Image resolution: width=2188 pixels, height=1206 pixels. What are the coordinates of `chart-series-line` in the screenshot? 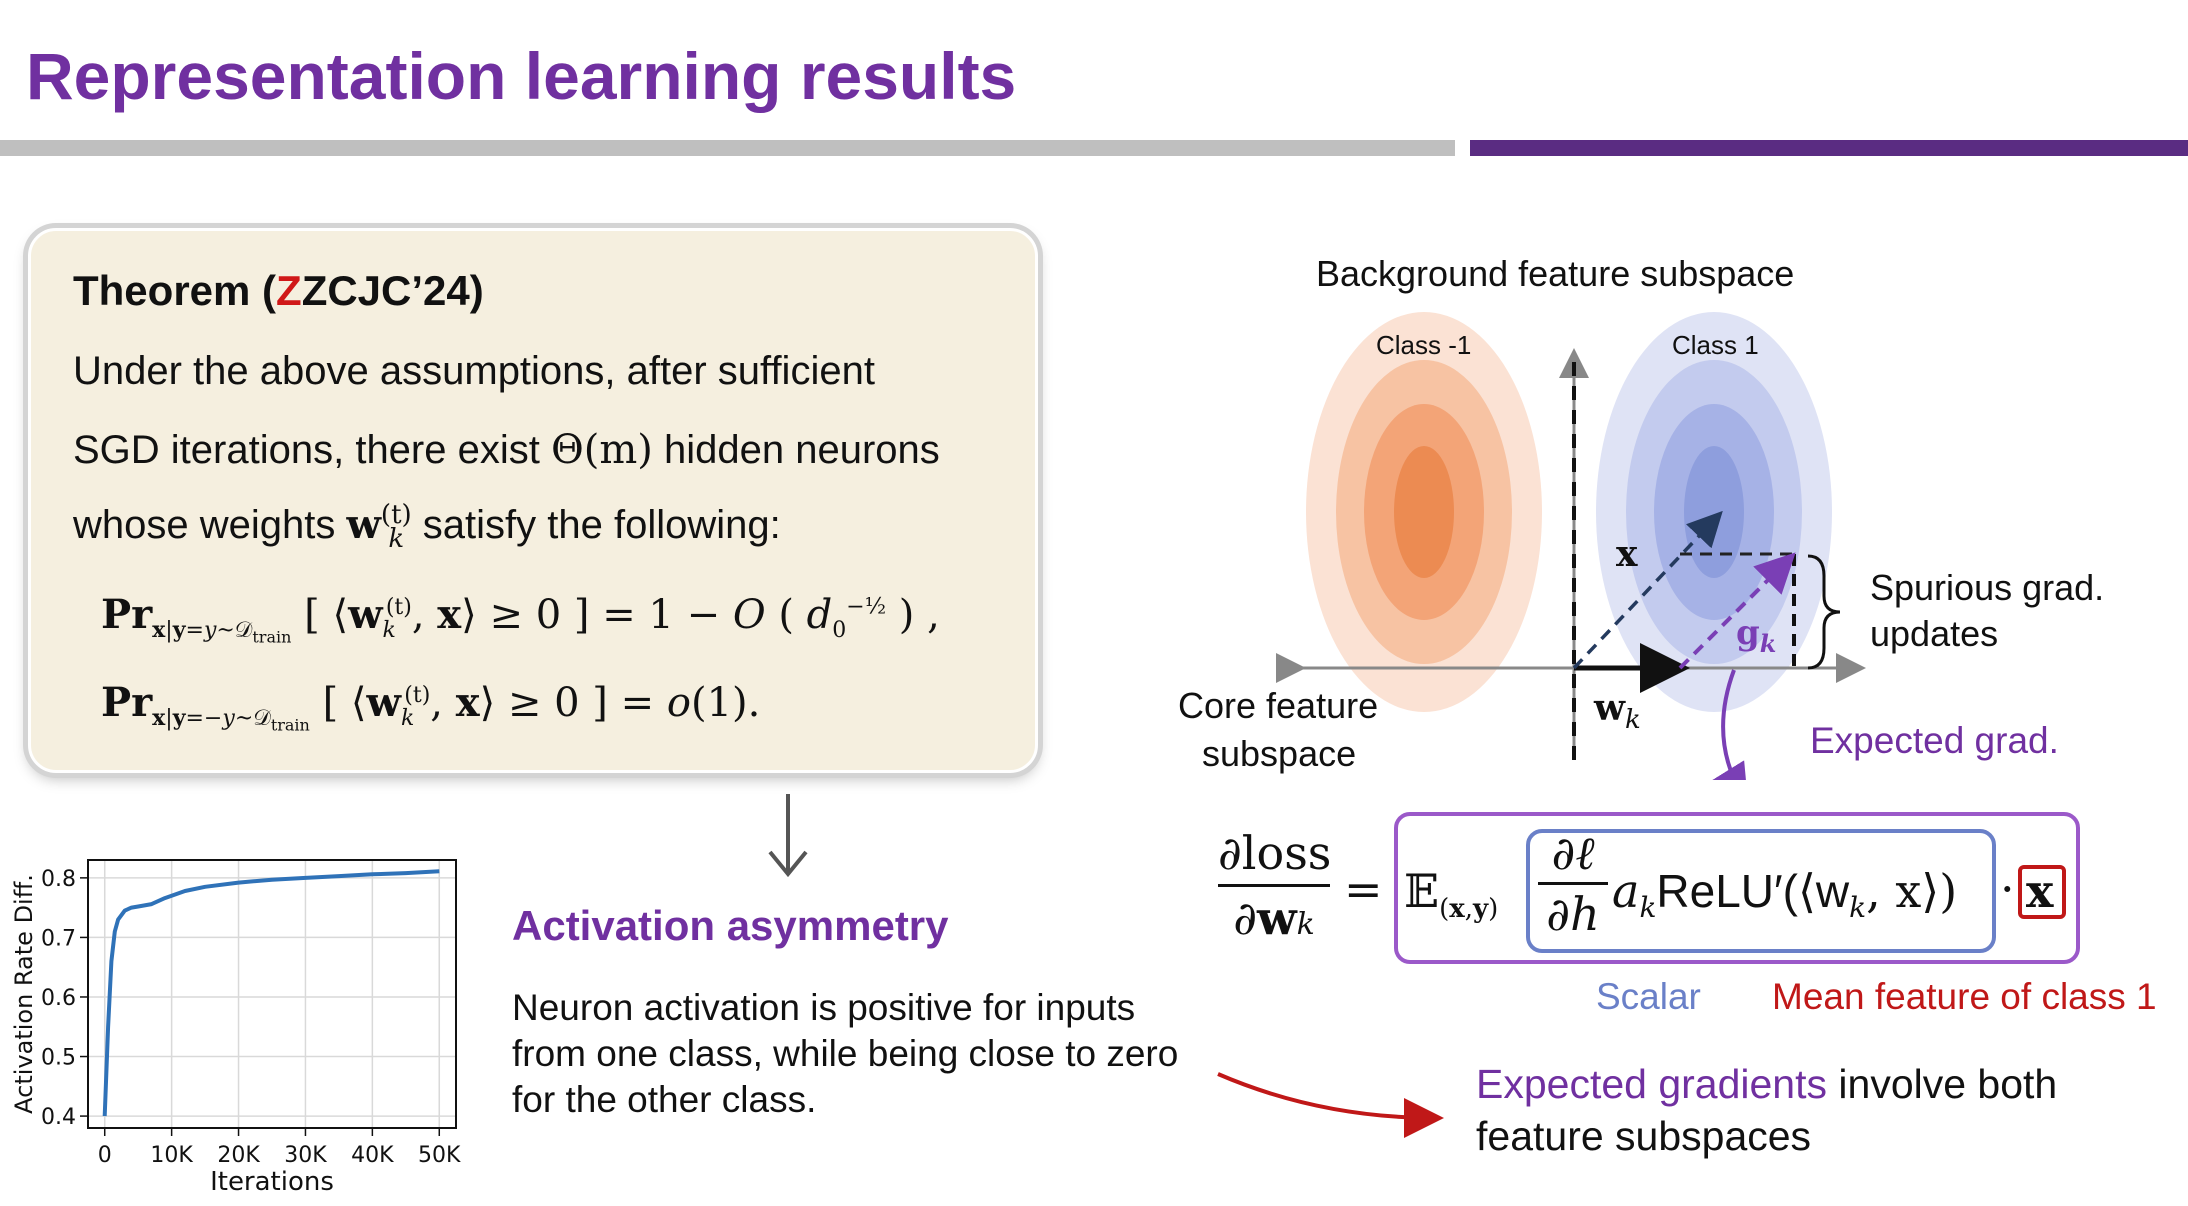 It's located at (271, 993).